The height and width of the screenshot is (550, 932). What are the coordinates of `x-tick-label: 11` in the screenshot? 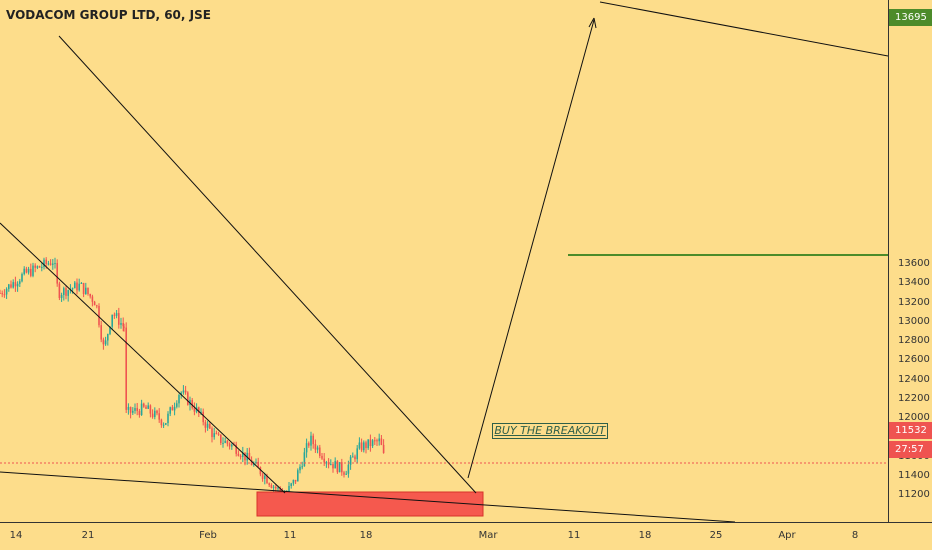 It's located at (290, 535).